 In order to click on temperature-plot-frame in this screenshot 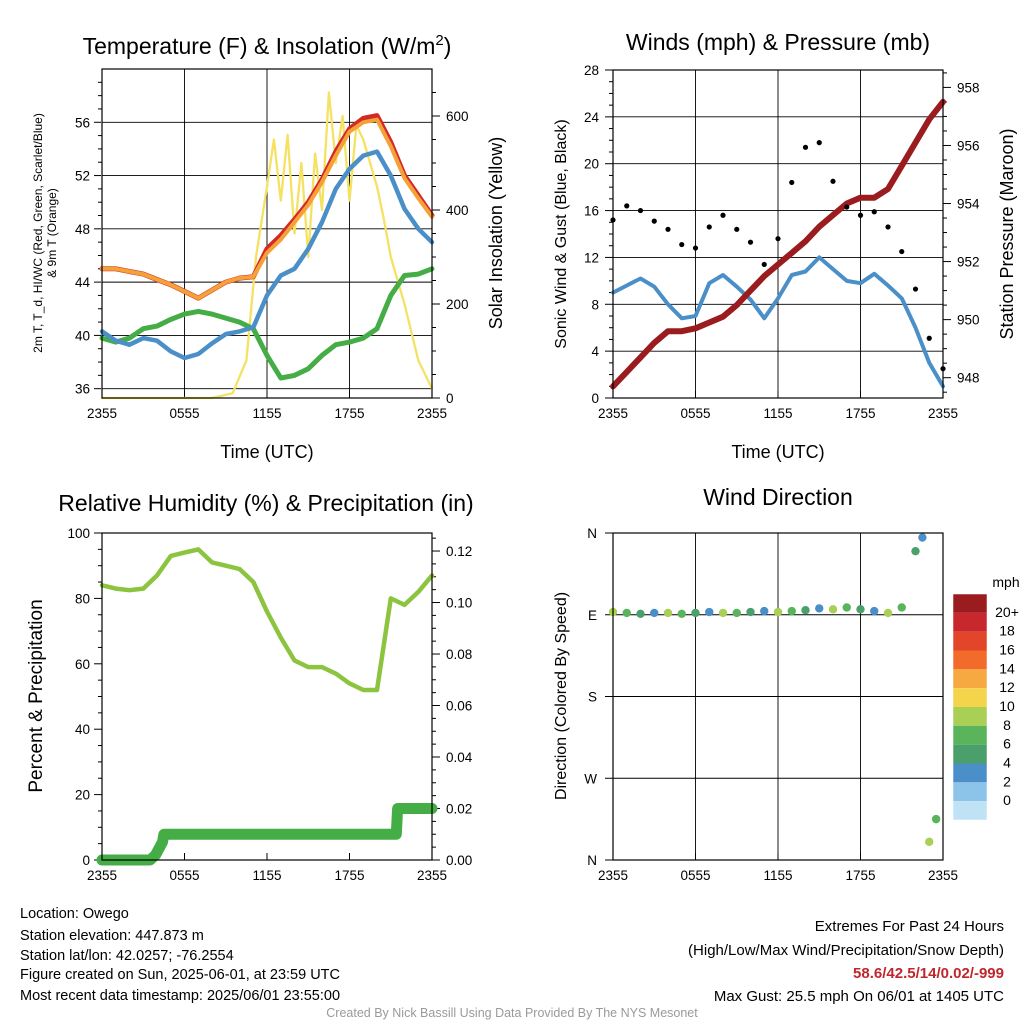, I will do `click(267, 233)`.